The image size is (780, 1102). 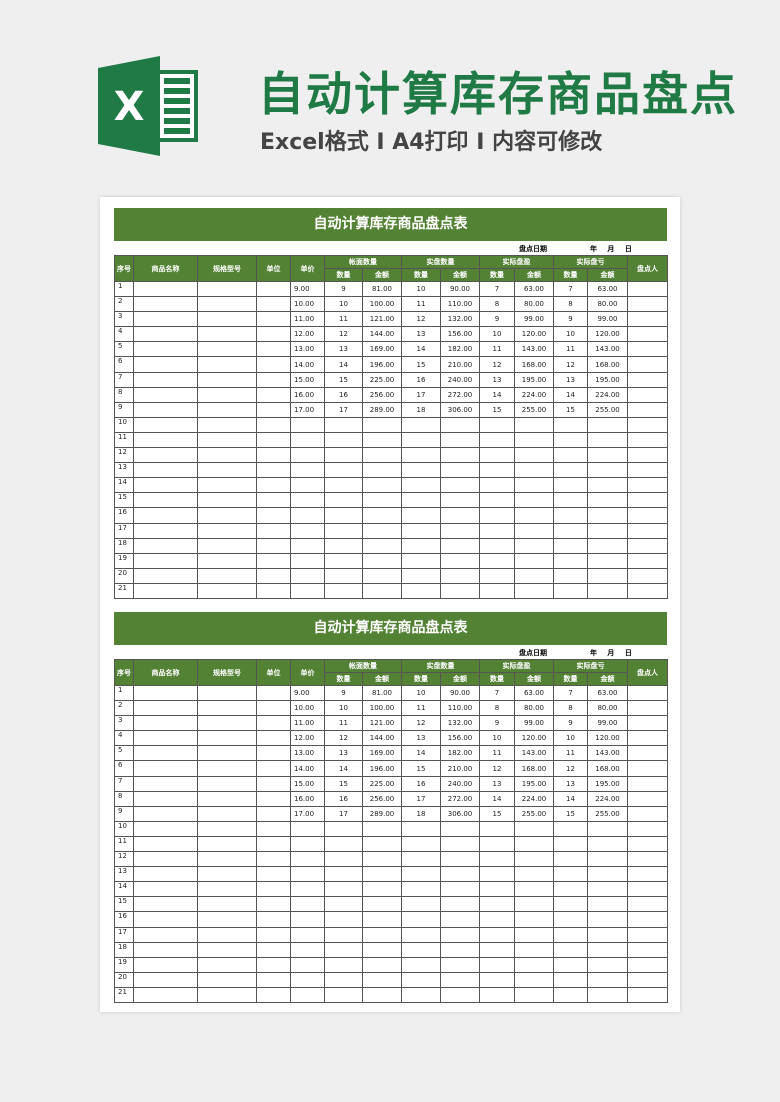 I want to click on cell-seq: 8, so click(x=124, y=798).